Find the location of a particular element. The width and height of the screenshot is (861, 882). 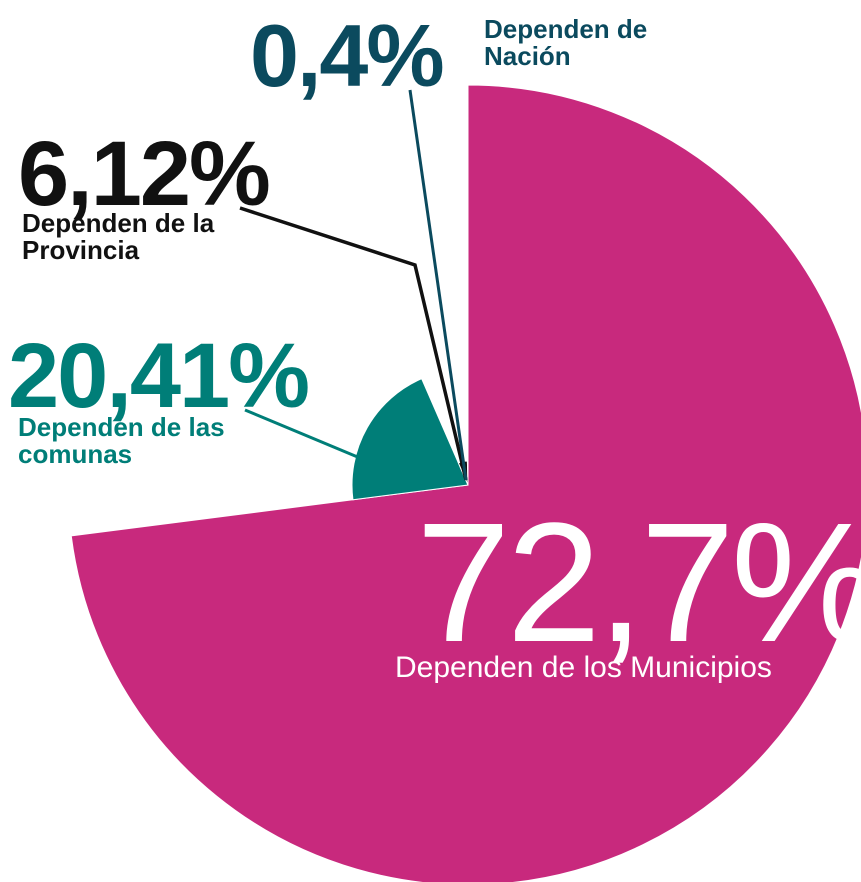

value-label: 6,12% is located at coordinates (144, 174).